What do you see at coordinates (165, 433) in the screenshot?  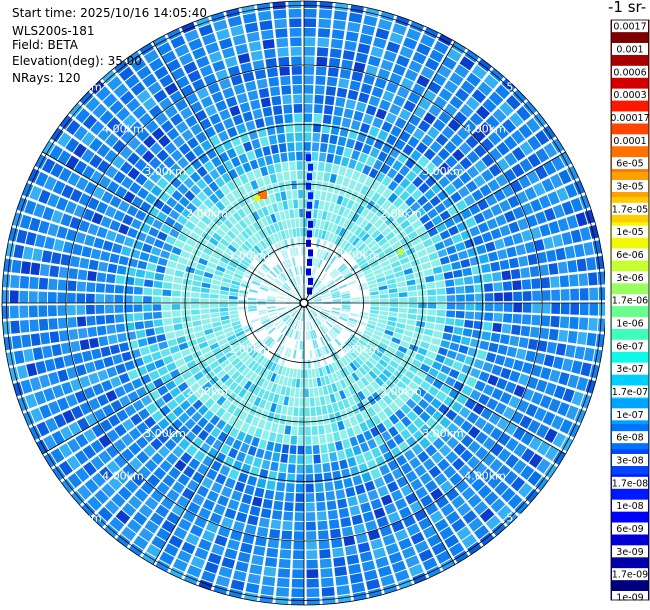 I see `ring-label-3-2: 3.00km` at bounding box center [165, 433].